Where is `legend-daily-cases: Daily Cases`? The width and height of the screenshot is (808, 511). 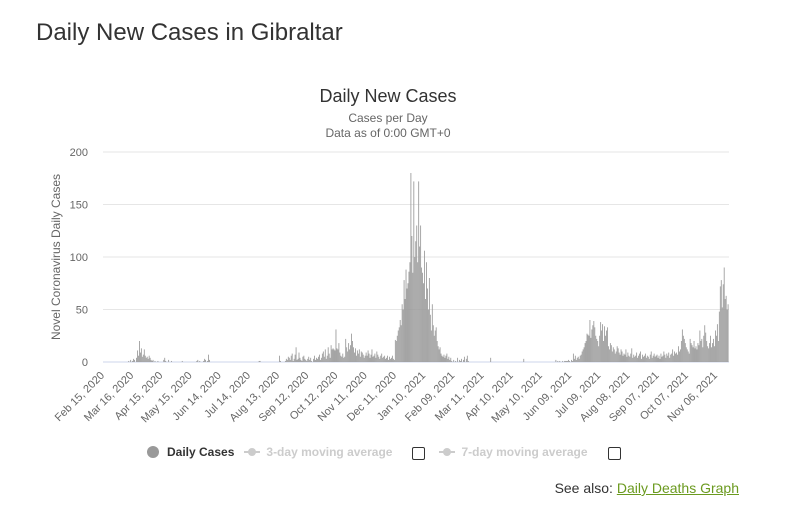 legend-daily-cases: Daily Cases is located at coordinates (190, 452).